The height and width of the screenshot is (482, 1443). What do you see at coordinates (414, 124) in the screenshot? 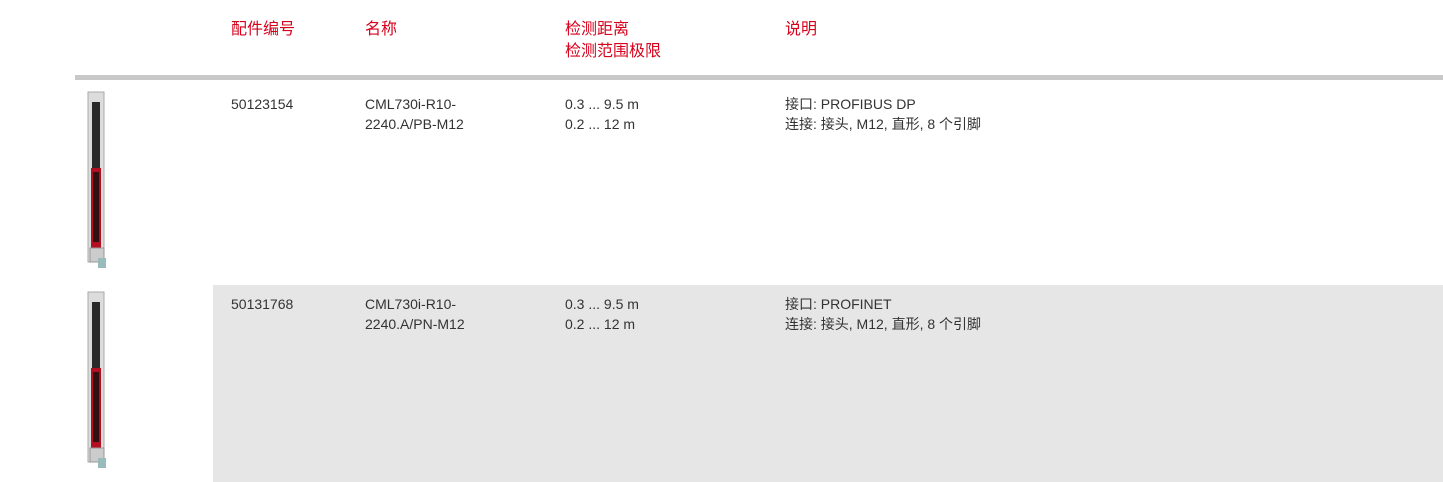
I see `name: 2240.A/PB-M12` at bounding box center [414, 124].